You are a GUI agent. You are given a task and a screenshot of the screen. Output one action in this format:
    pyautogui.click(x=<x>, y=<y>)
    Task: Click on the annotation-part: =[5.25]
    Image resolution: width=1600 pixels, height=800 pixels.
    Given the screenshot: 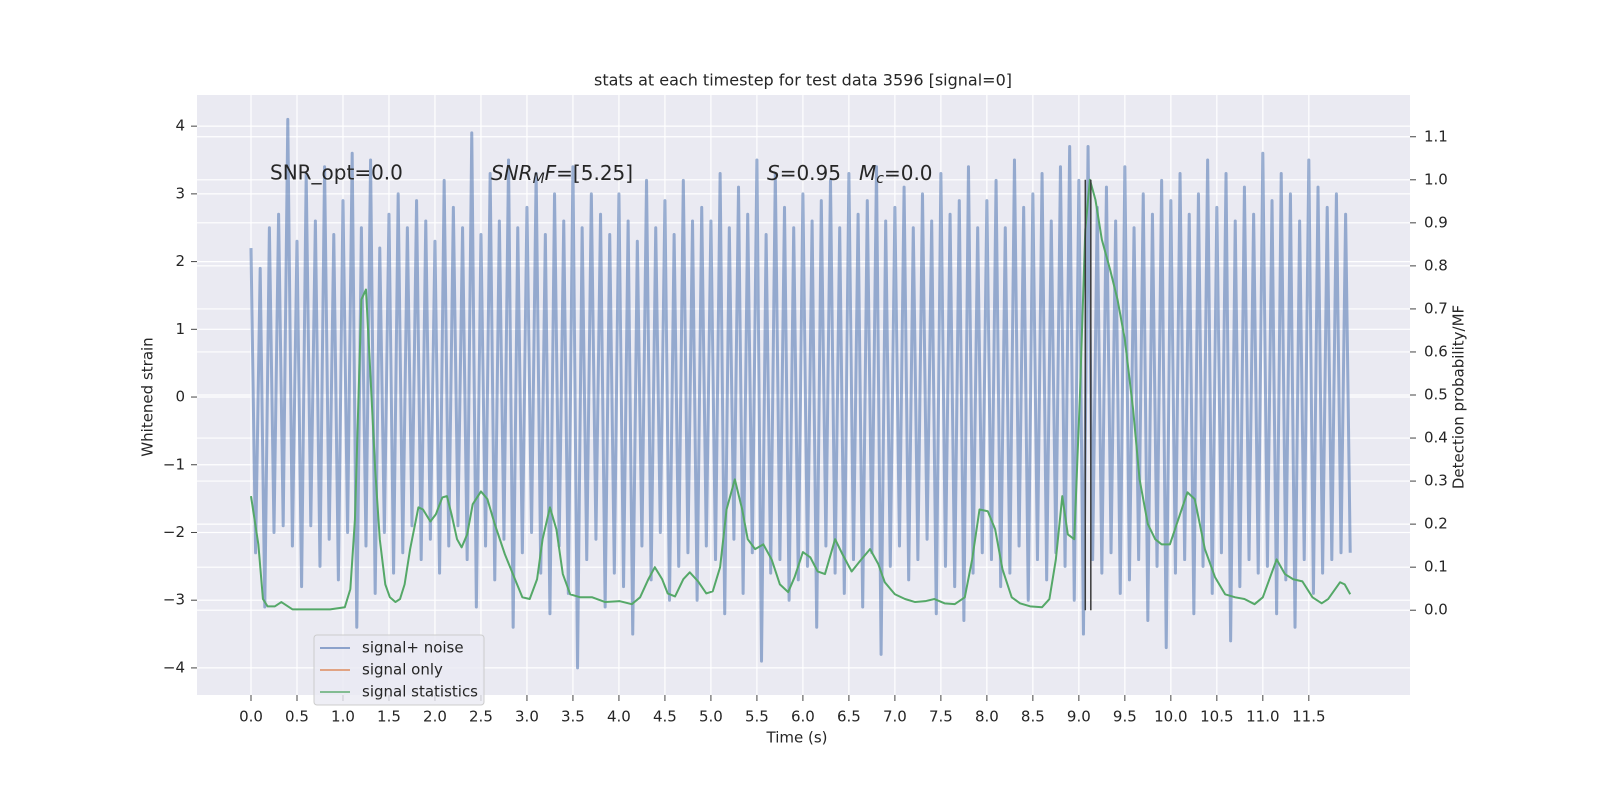 What is the action you would take?
    pyautogui.click(x=594, y=173)
    